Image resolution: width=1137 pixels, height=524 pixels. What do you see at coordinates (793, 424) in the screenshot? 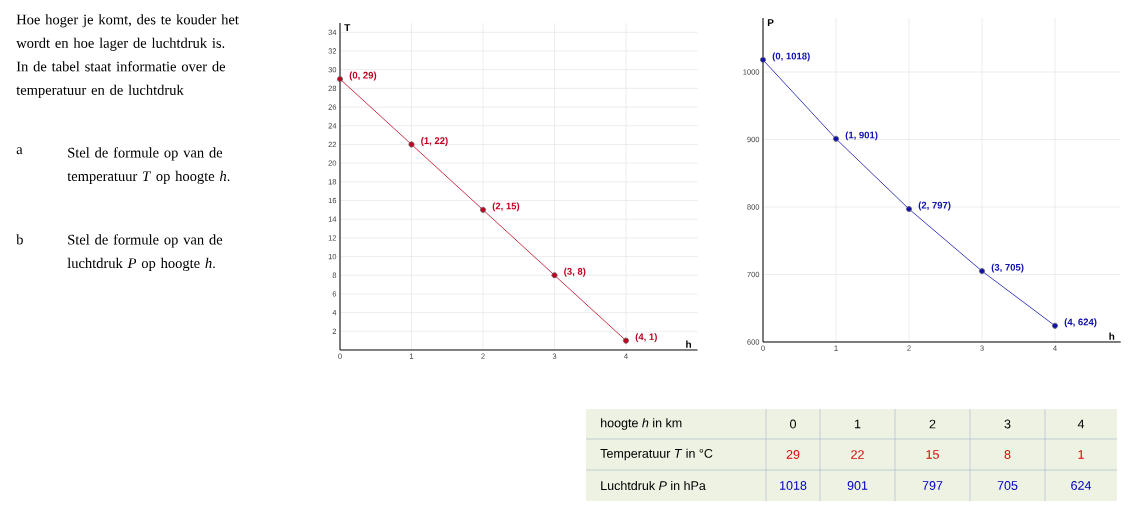
I see `x-tick-label: 0` at bounding box center [793, 424].